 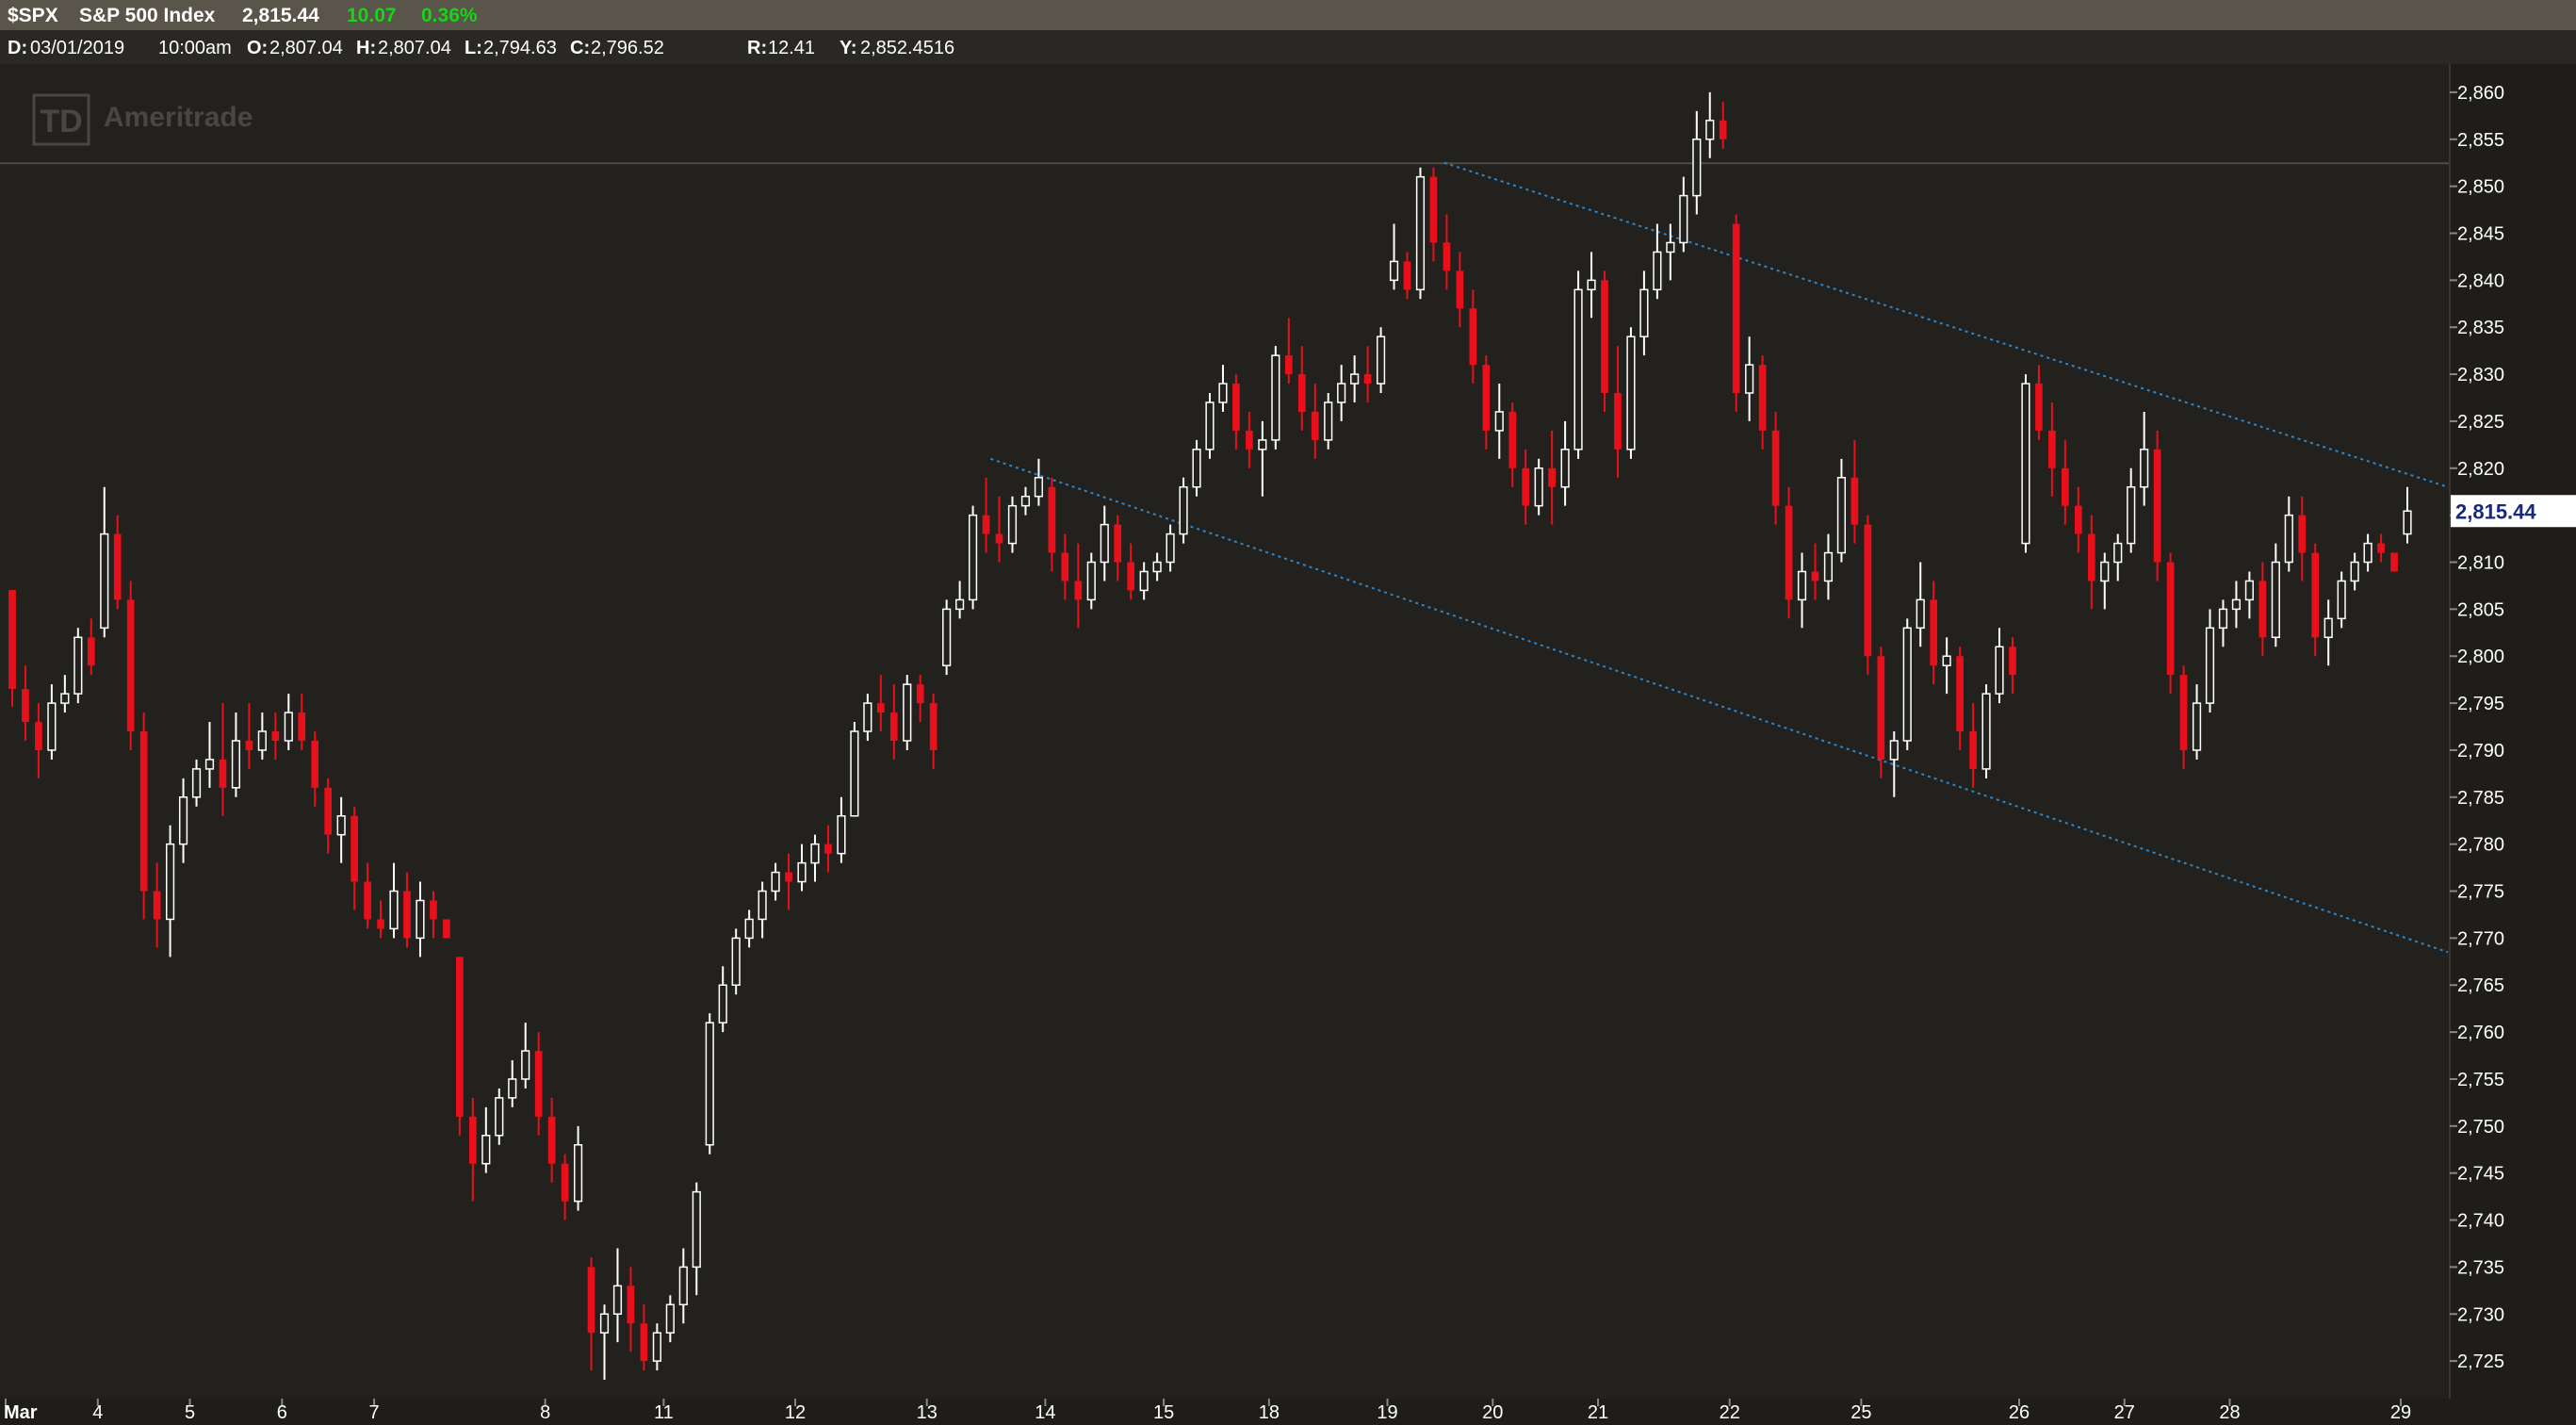 I want to click on time-axis, so click(x=1288, y=1412).